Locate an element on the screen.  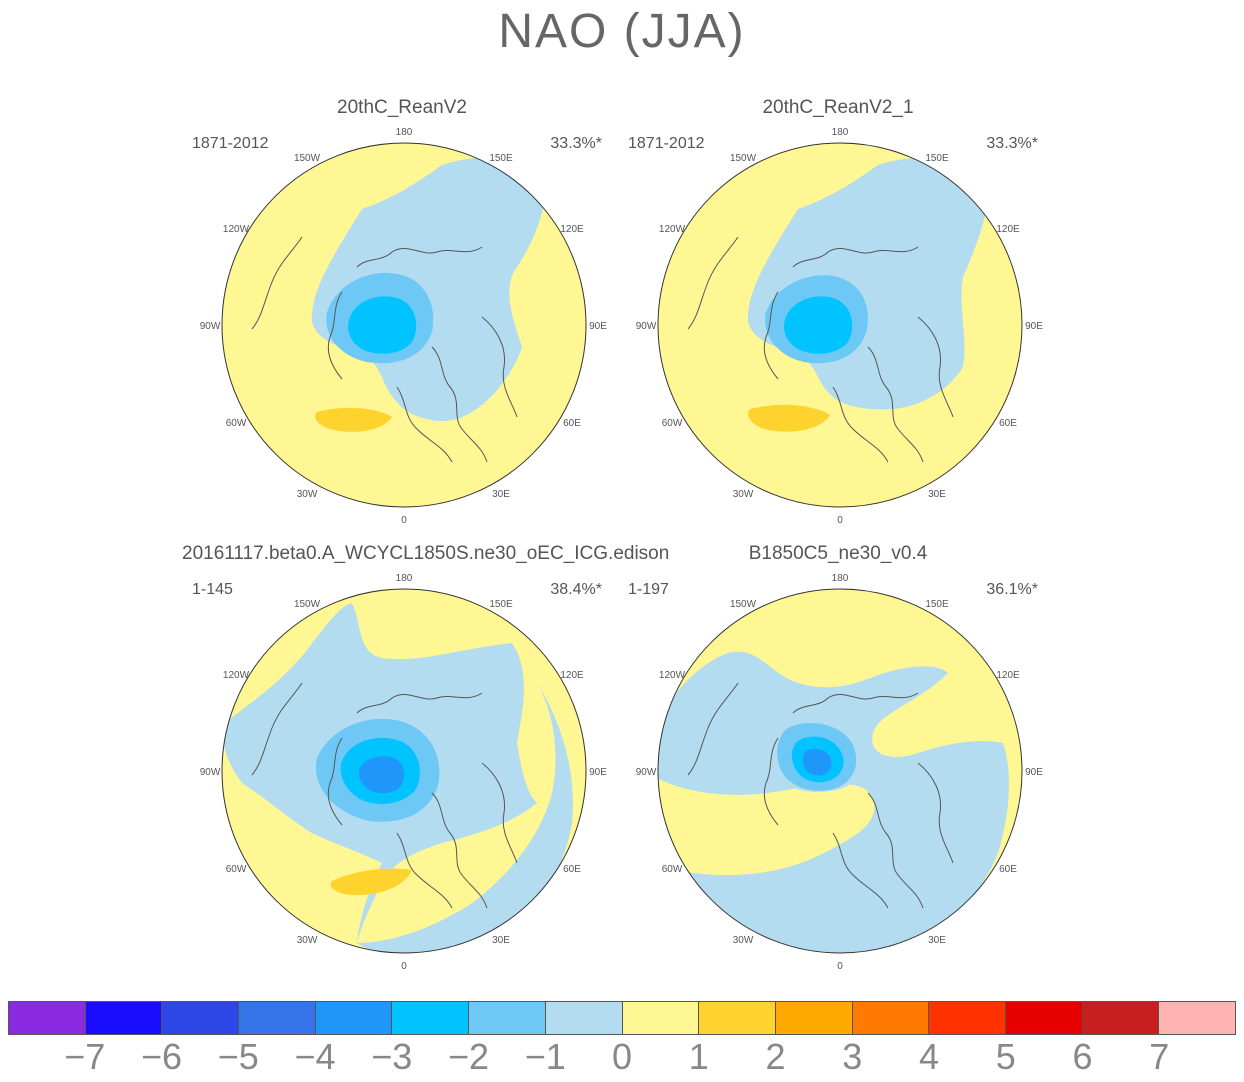
blue-region is located at coordinates (833, 802).